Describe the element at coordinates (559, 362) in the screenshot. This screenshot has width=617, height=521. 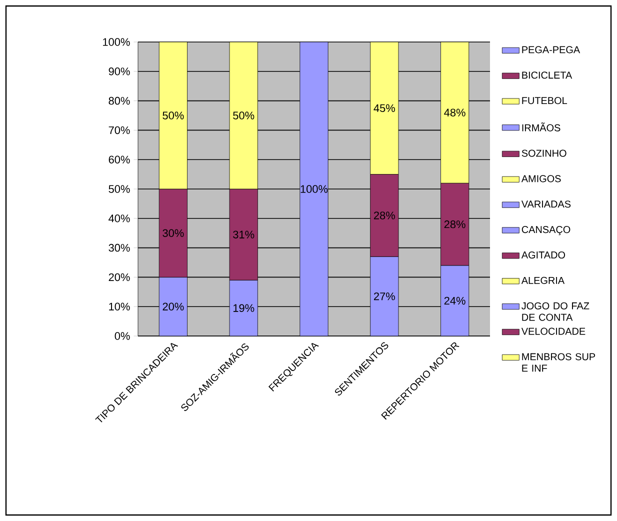
I see `legend-label: MENBROS SUP E INF` at that location.